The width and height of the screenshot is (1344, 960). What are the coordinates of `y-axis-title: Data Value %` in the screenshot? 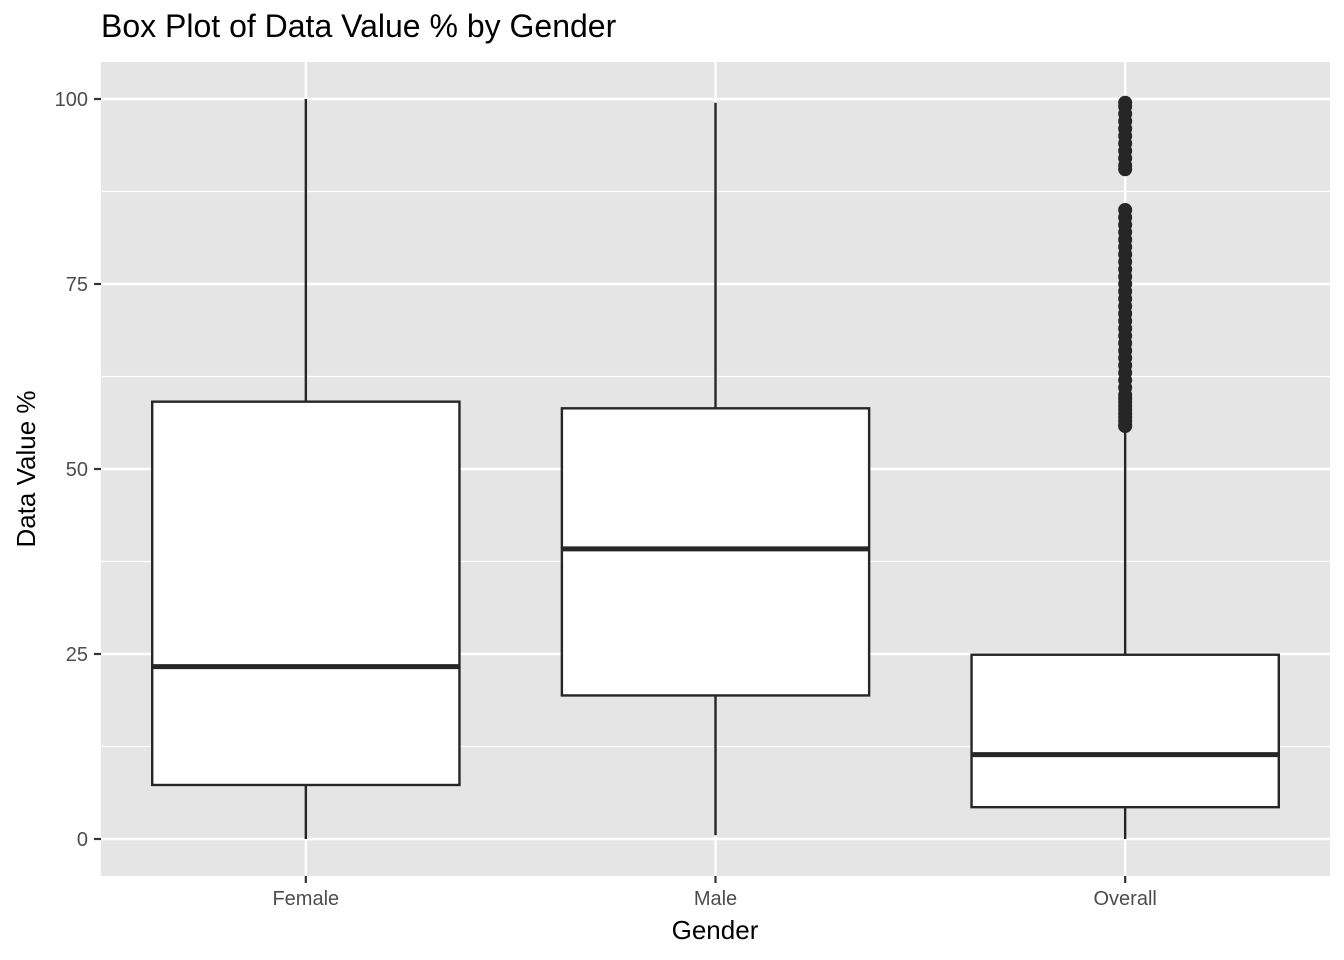 It's located at (26, 468).